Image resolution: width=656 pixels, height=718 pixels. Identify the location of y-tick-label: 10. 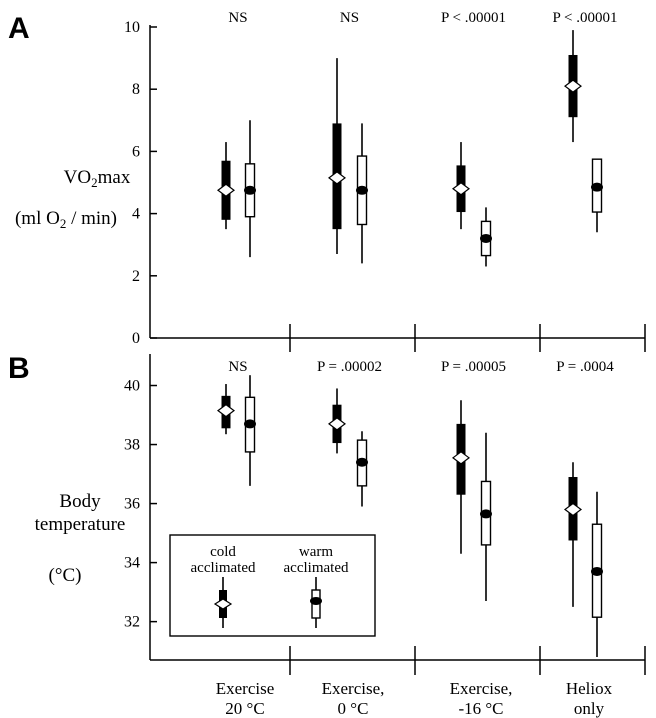
(132, 27).